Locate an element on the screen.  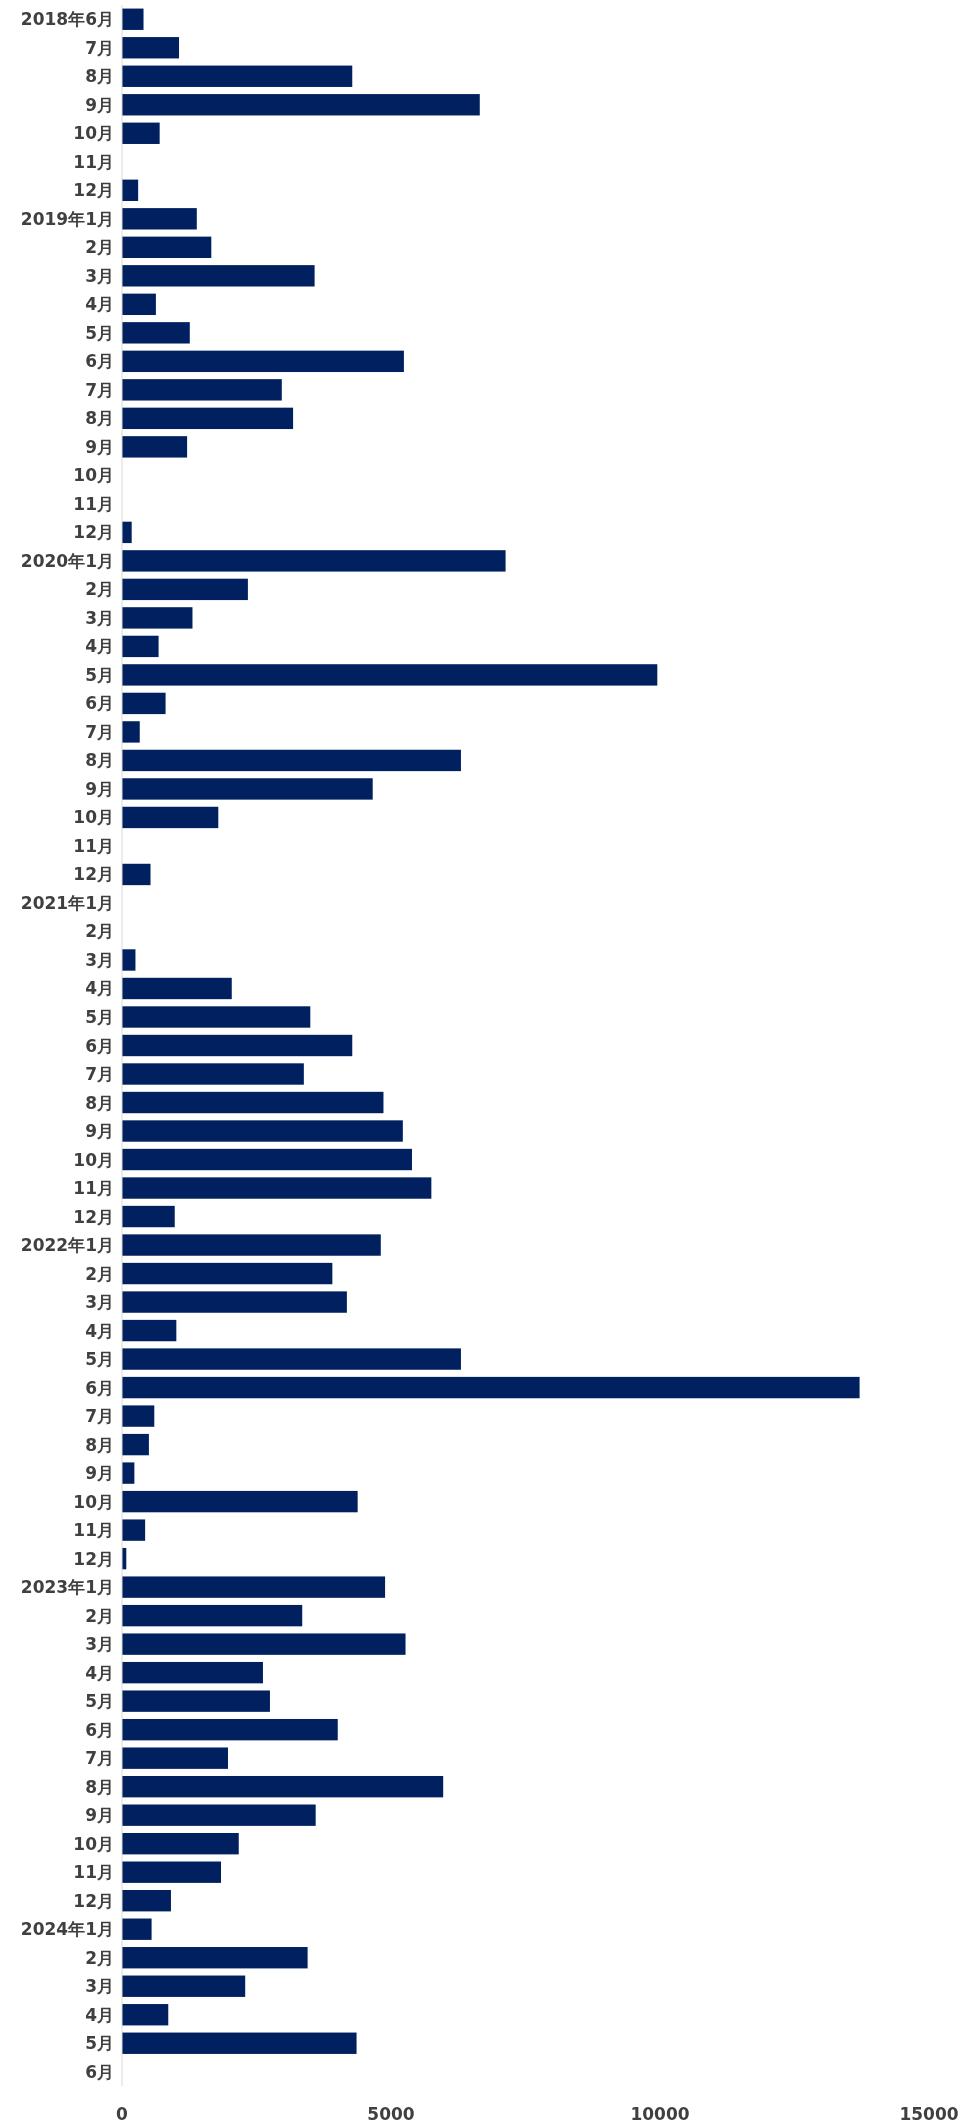
x-tick-label: 5000 is located at coordinates (391, 2114).